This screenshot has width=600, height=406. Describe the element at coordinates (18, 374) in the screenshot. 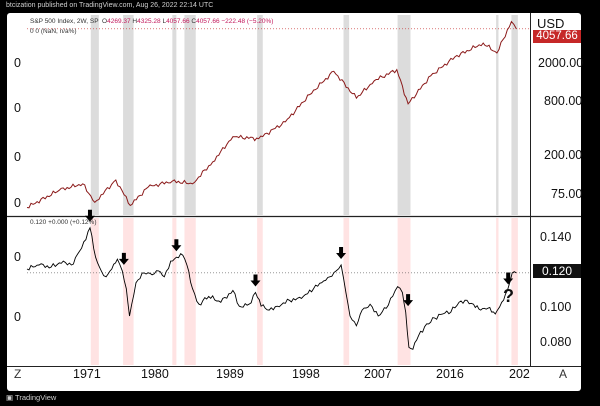

I see `zoom-left-button: Z` at that location.